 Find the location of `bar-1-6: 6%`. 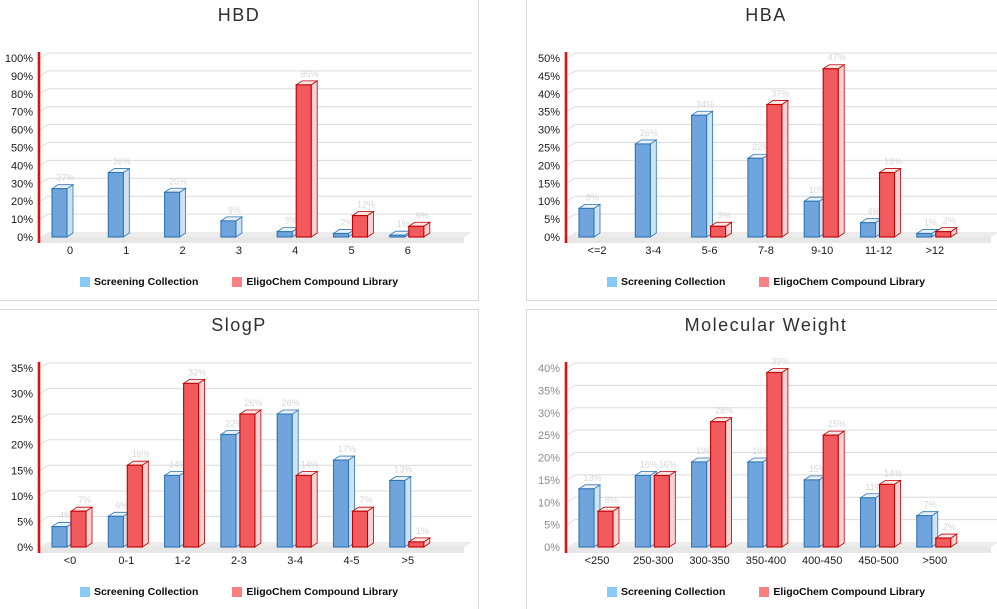

bar-1-6: 6% is located at coordinates (419, 224).